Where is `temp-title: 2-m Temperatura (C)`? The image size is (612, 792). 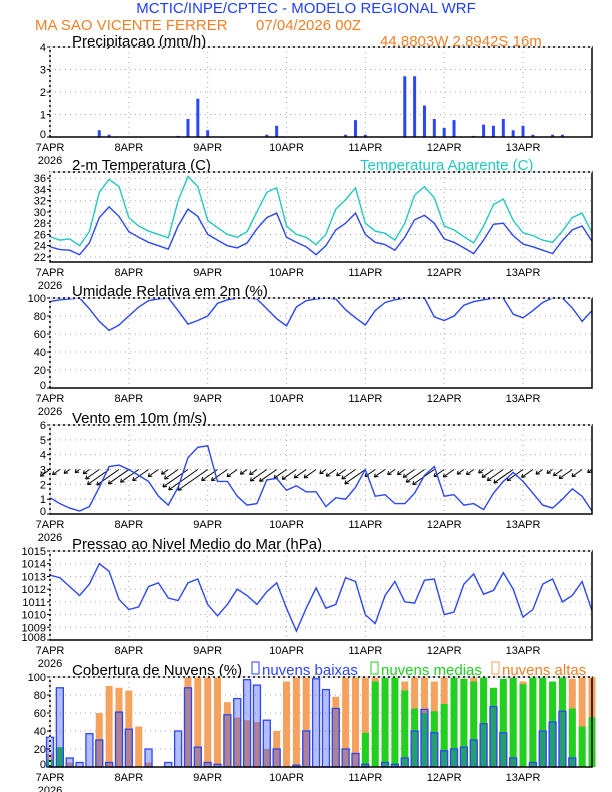 temp-title: 2-m Temperatura (C) is located at coordinates (141, 165).